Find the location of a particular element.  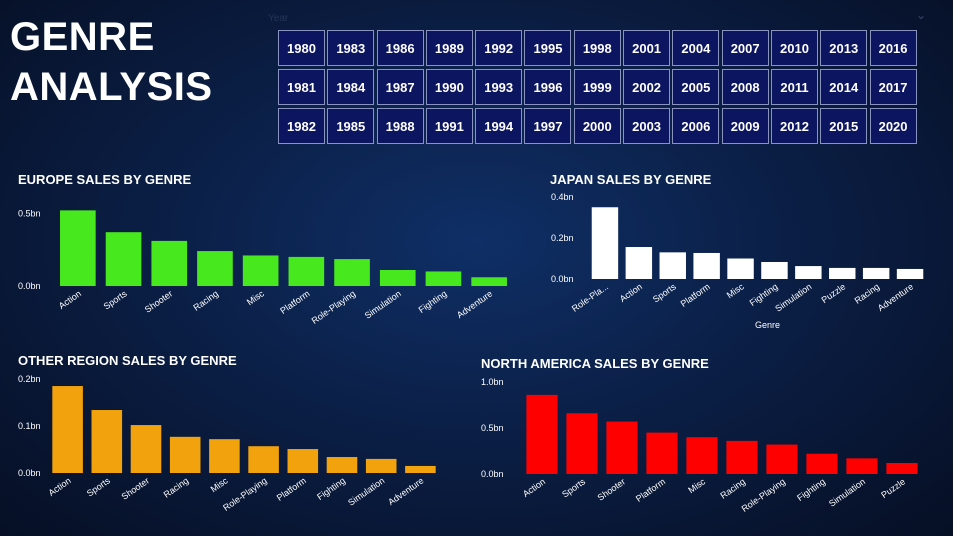

chart-title: EUROPE SALES BY GENRE is located at coordinates (104, 179).